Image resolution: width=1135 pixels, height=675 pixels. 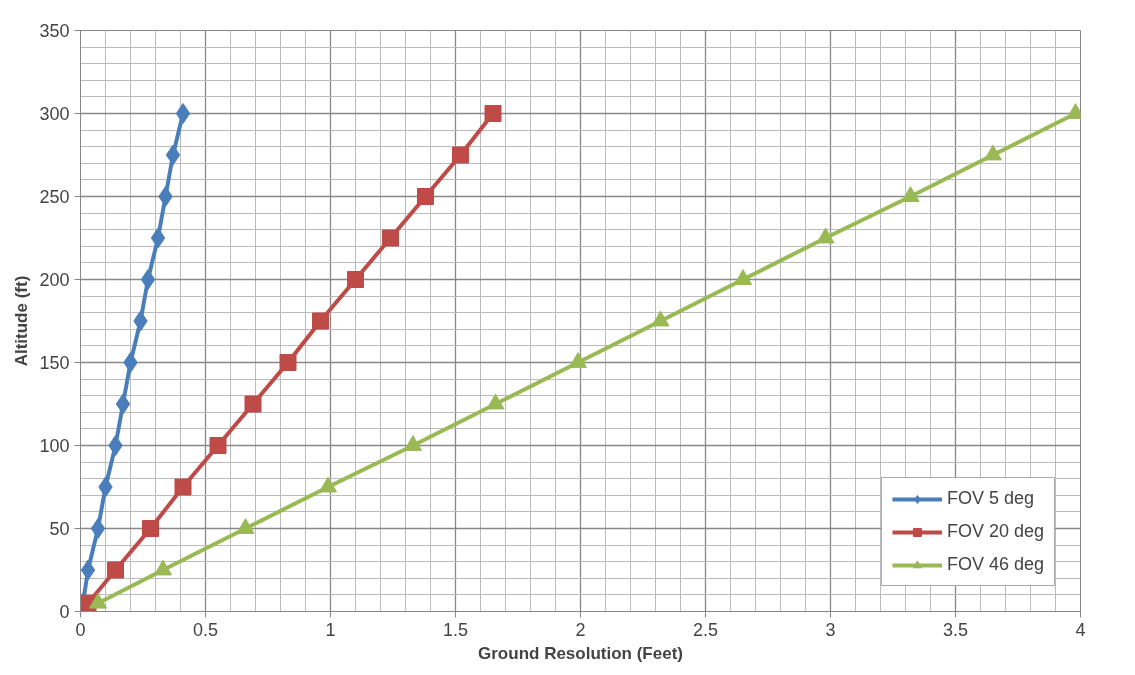 I want to click on y-tick-label: 350, so click(x=54, y=31).